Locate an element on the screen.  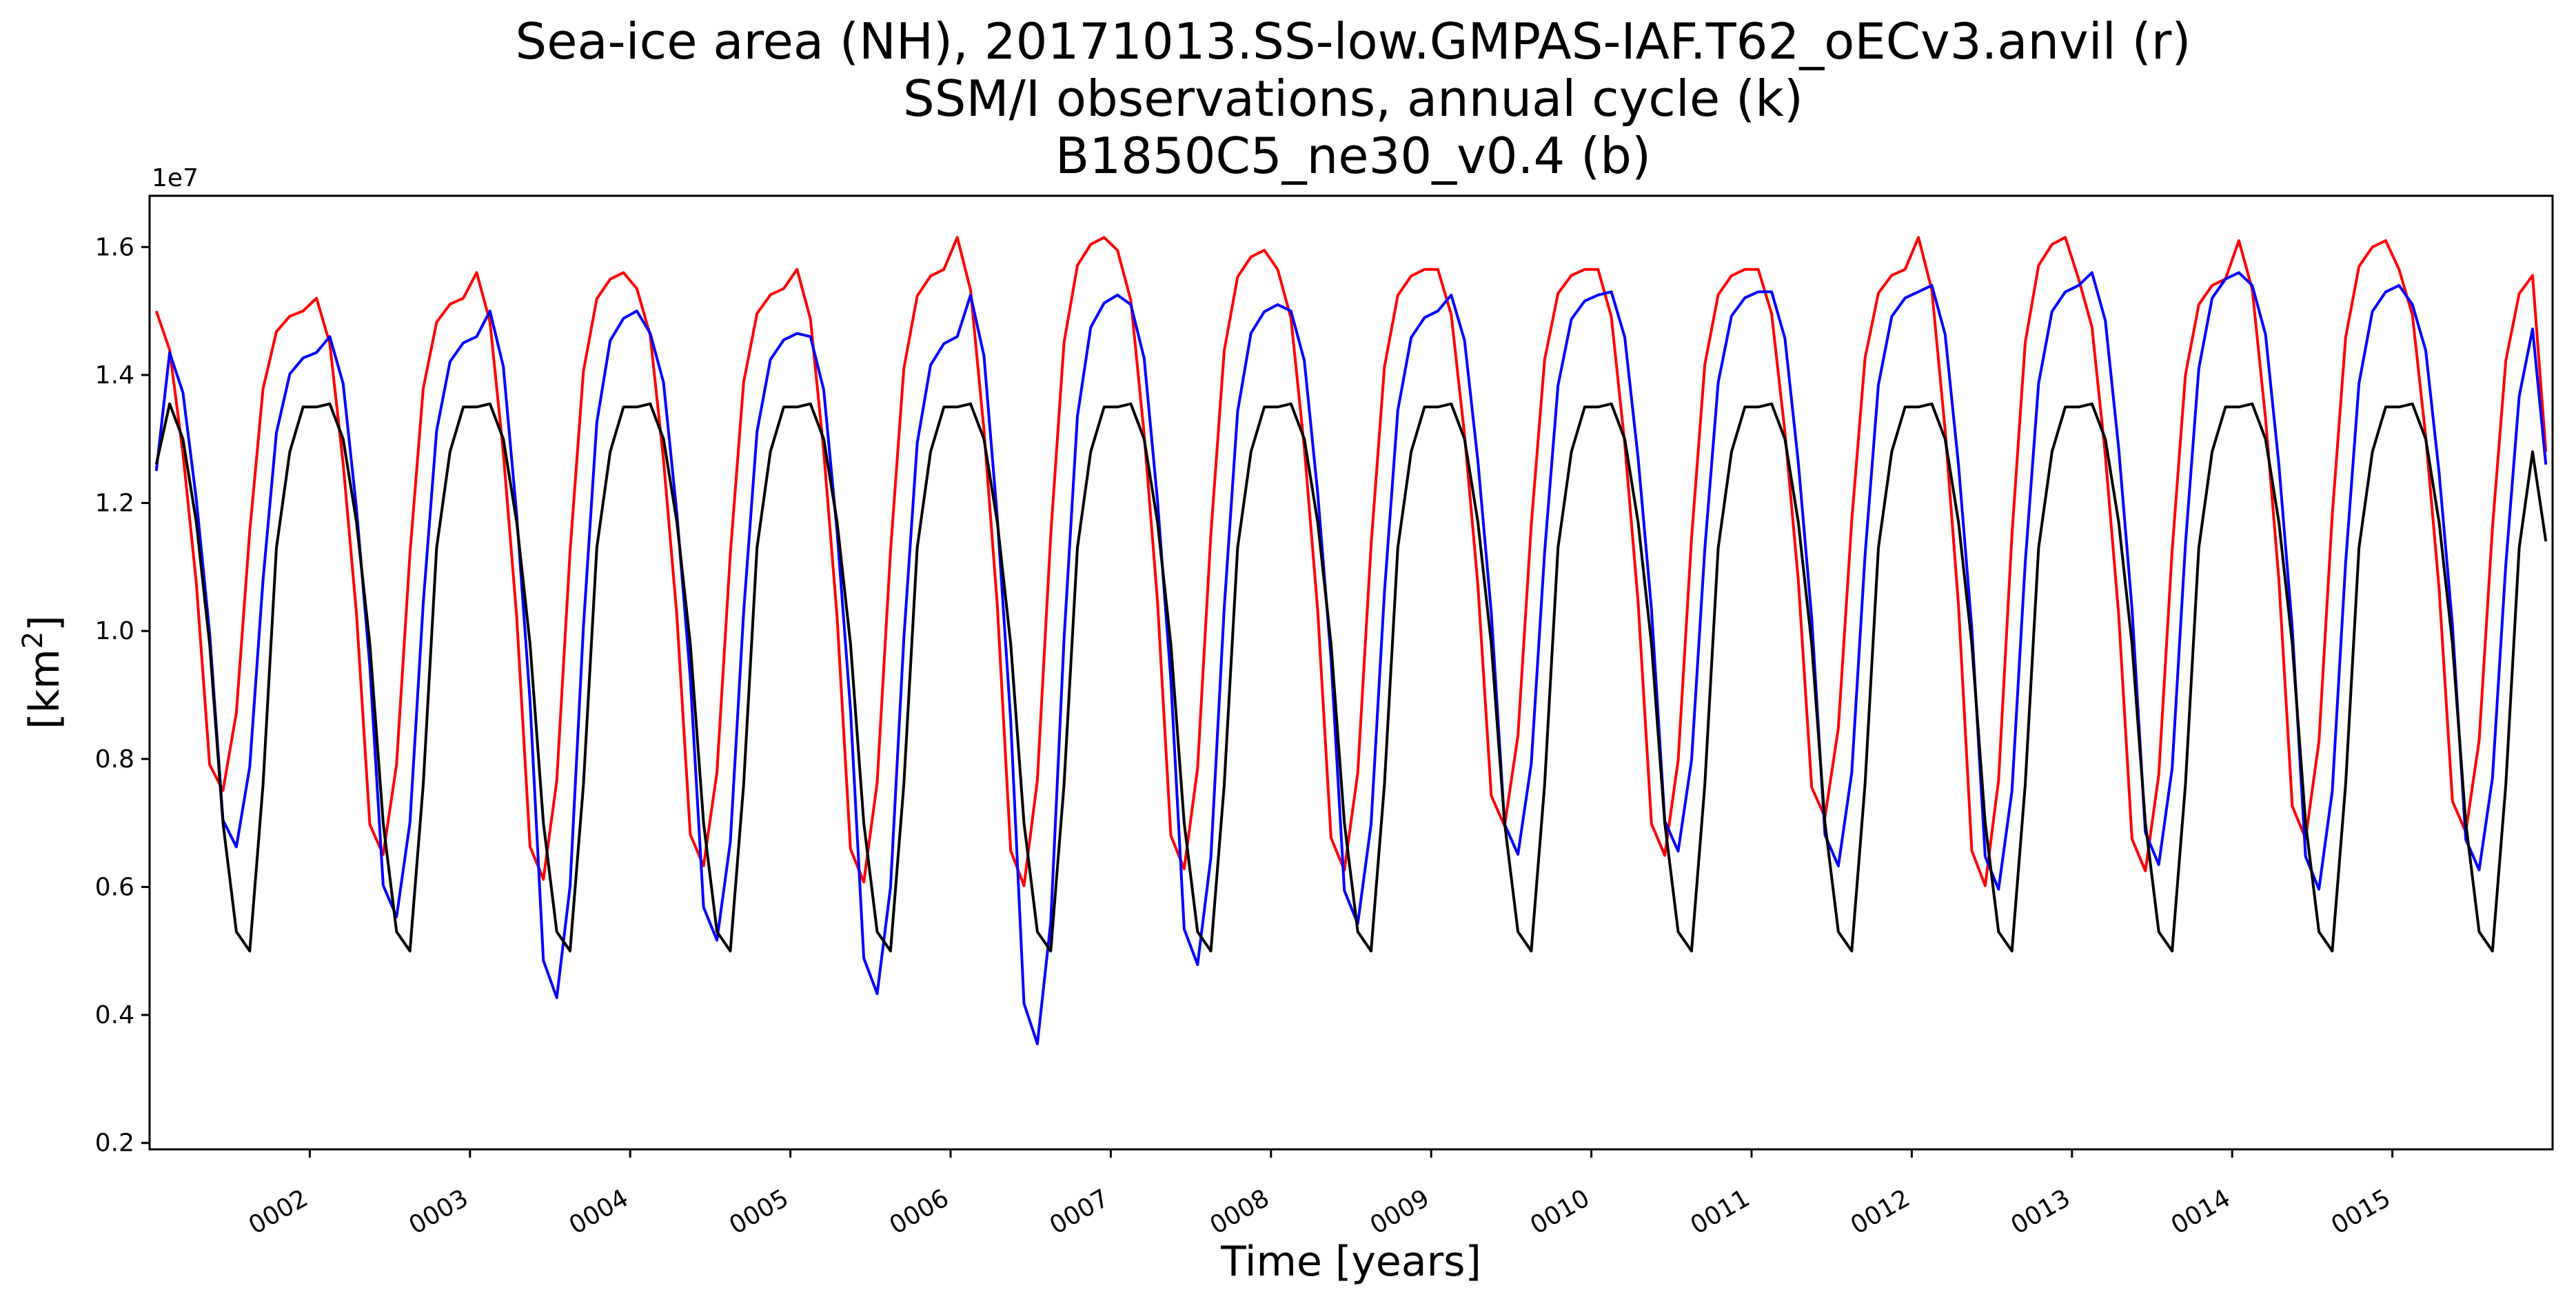
y-axis-offset-label: 1e7 is located at coordinates (175, 178).